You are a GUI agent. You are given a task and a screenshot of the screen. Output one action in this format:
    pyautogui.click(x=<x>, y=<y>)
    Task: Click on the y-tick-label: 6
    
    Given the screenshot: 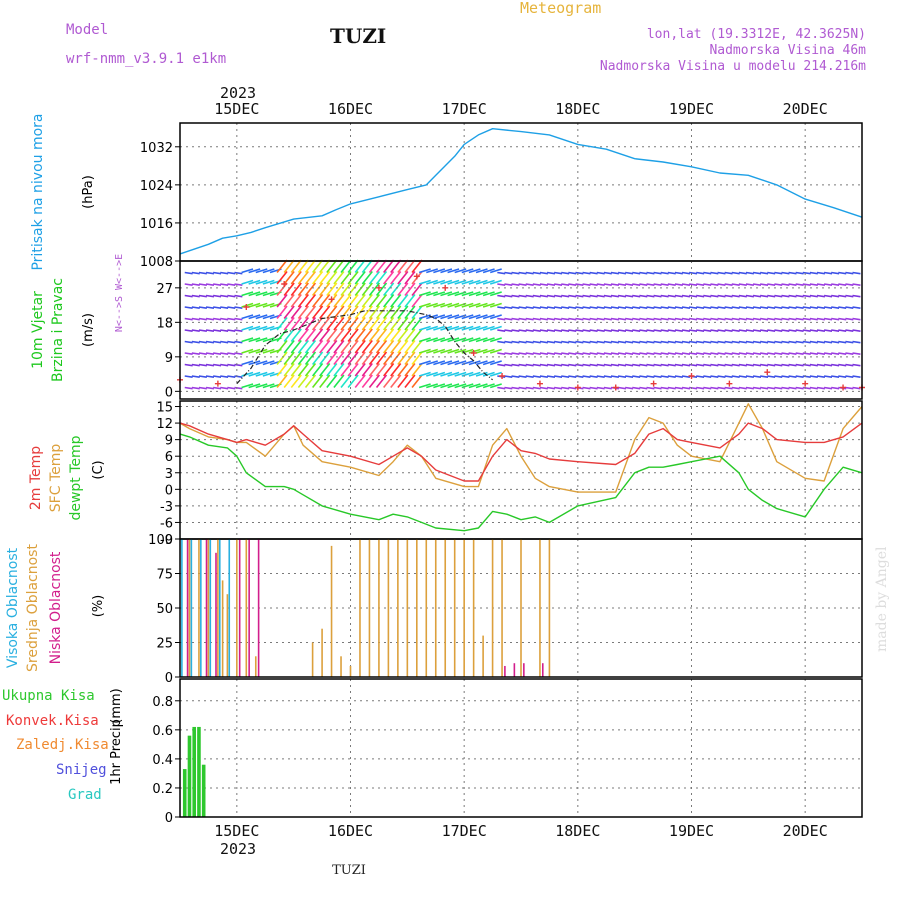 What is the action you would take?
    pyautogui.click(x=169, y=457)
    